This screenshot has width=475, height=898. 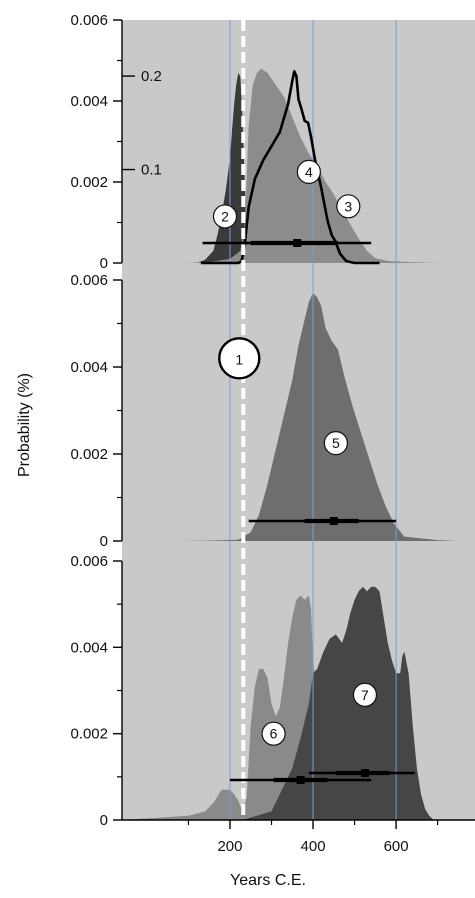 What do you see at coordinates (396, 846) in the screenshot?
I see `x-tick-label: 600` at bounding box center [396, 846].